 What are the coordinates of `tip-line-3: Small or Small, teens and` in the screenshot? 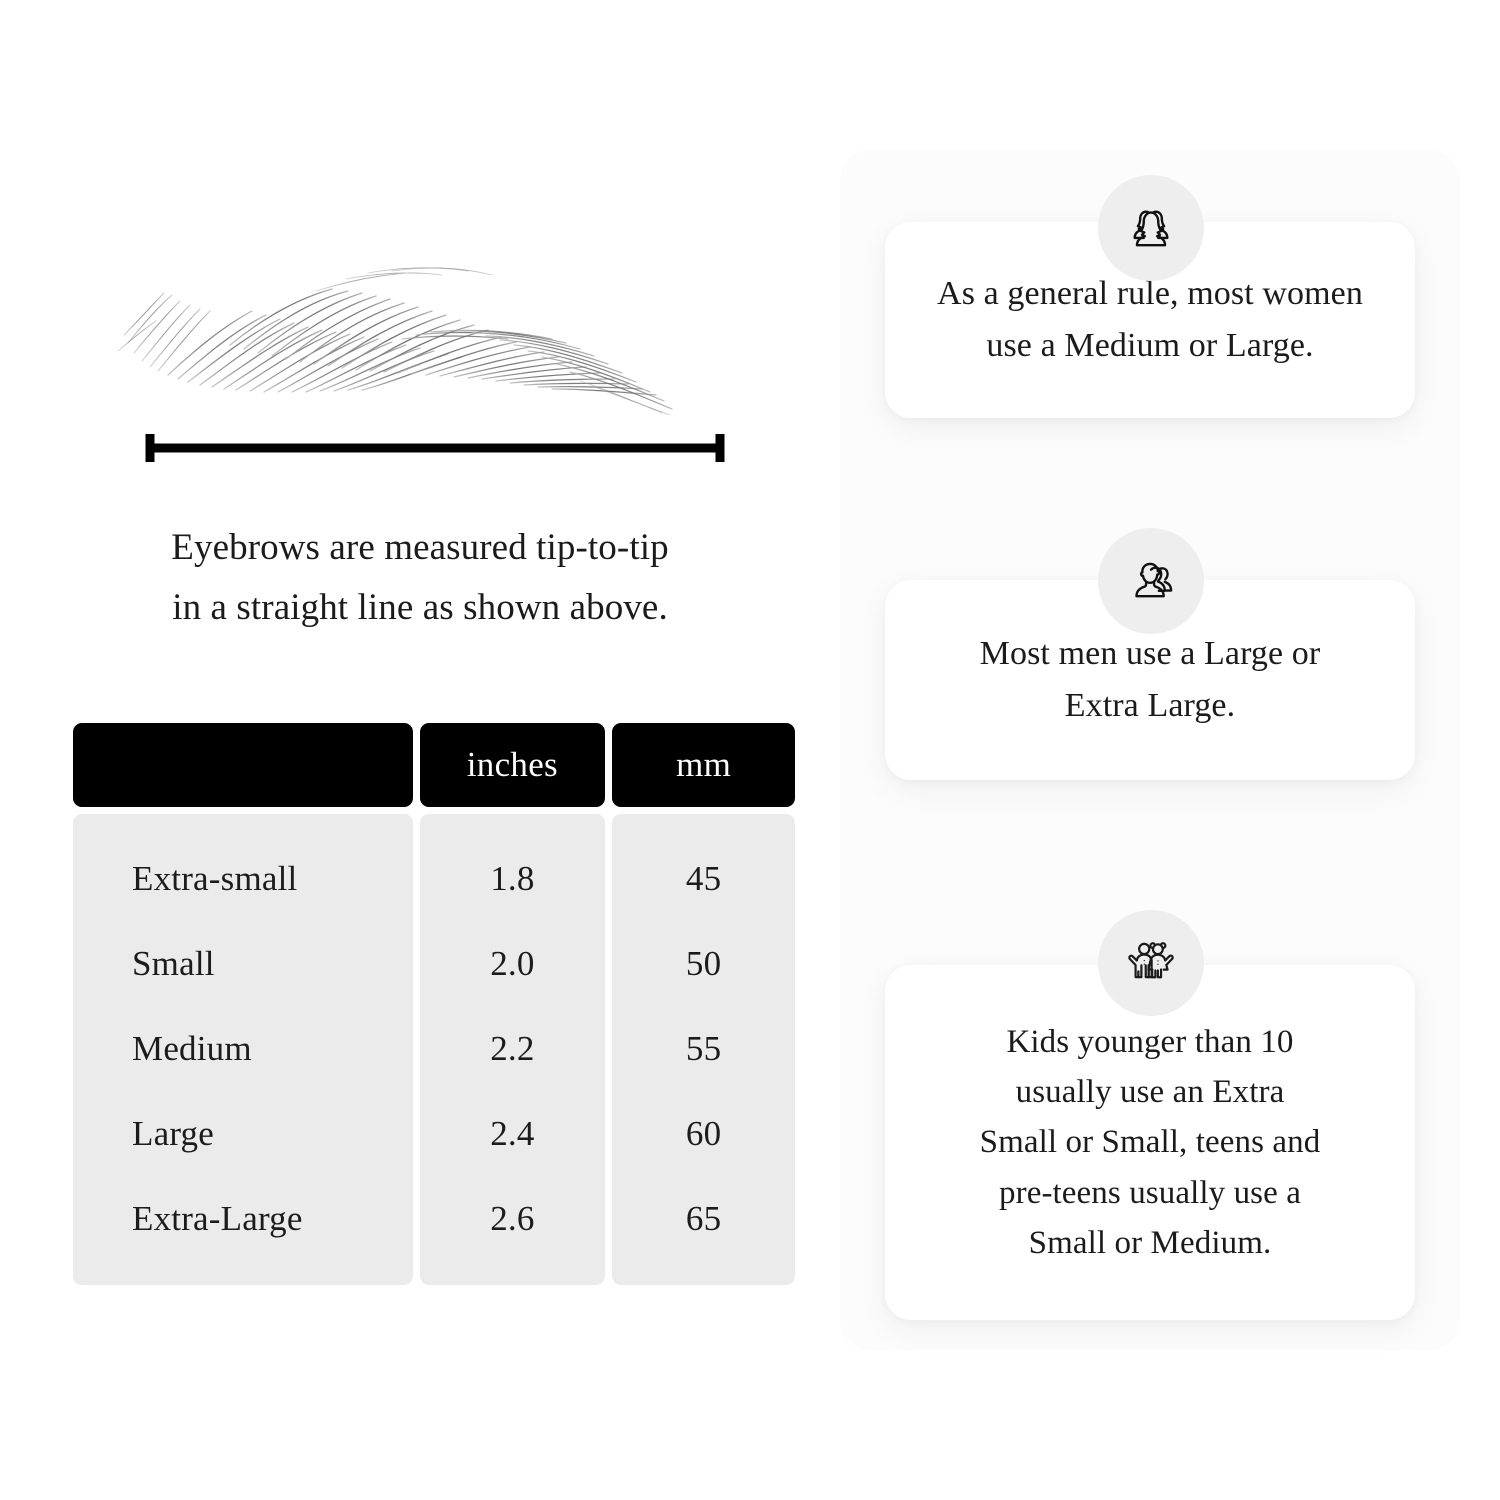 It's located at (1150, 1142).